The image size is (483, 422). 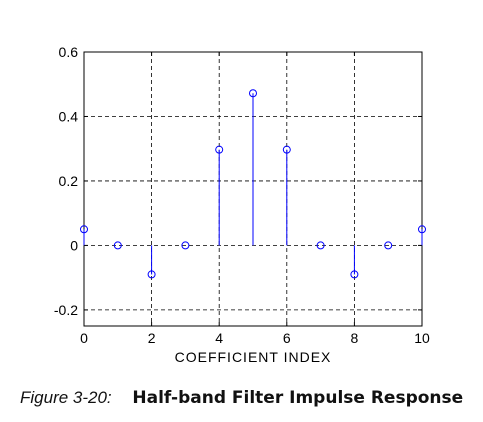 I want to click on x-tick-label: 2, so click(x=152, y=338).